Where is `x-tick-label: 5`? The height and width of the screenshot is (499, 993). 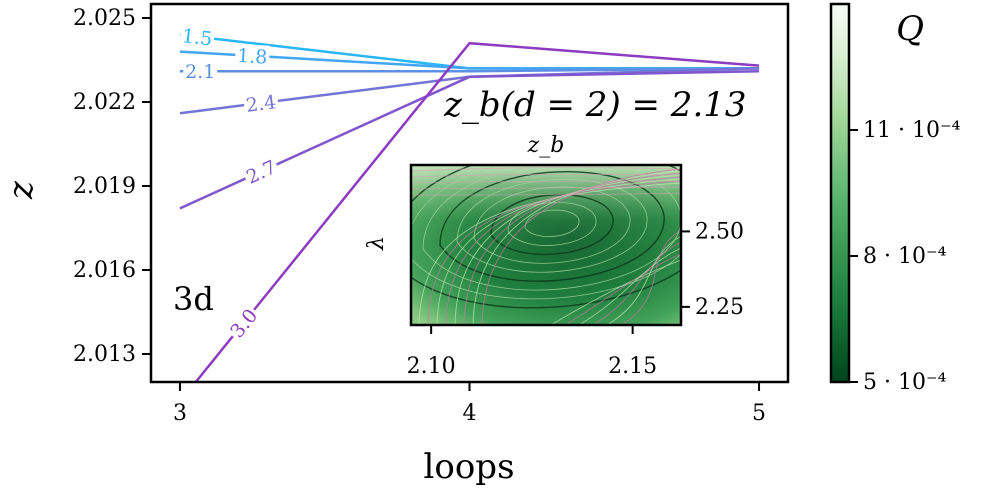
x-tick-label: 5 is located at coordinates (759, 413).